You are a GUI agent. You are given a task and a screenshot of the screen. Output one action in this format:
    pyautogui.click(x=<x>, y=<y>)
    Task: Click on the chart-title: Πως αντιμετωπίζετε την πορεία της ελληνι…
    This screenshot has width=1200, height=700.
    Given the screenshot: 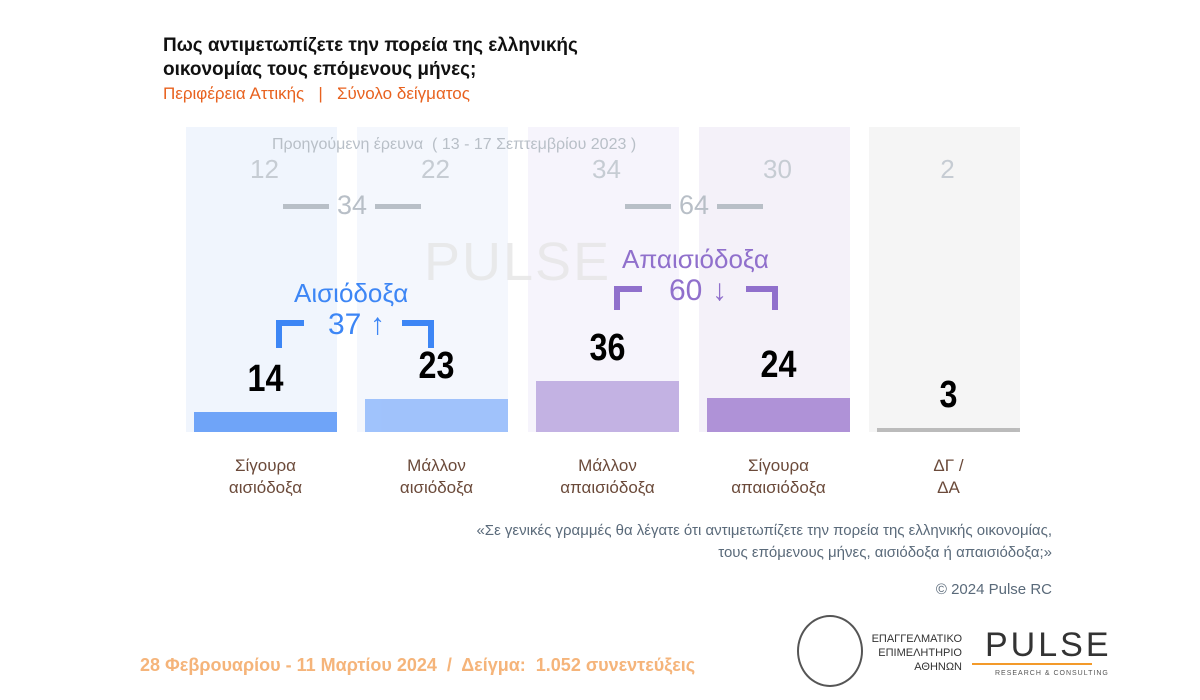 What is the action you would take?
    pyautogui.click(x=370, y=57)
    